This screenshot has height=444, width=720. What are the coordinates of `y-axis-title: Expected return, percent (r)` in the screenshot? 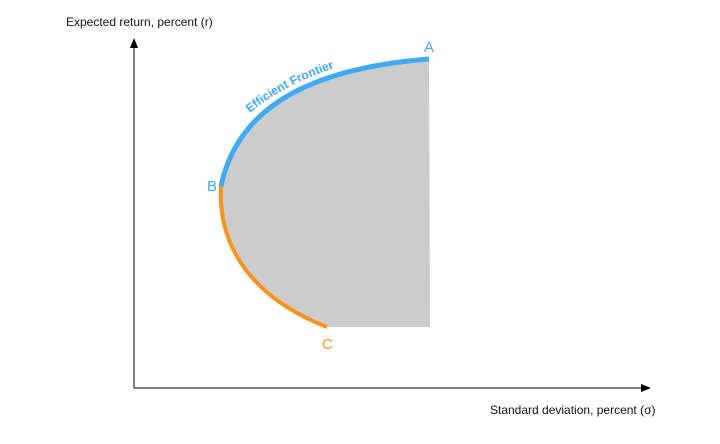 It's located at (139, 22).